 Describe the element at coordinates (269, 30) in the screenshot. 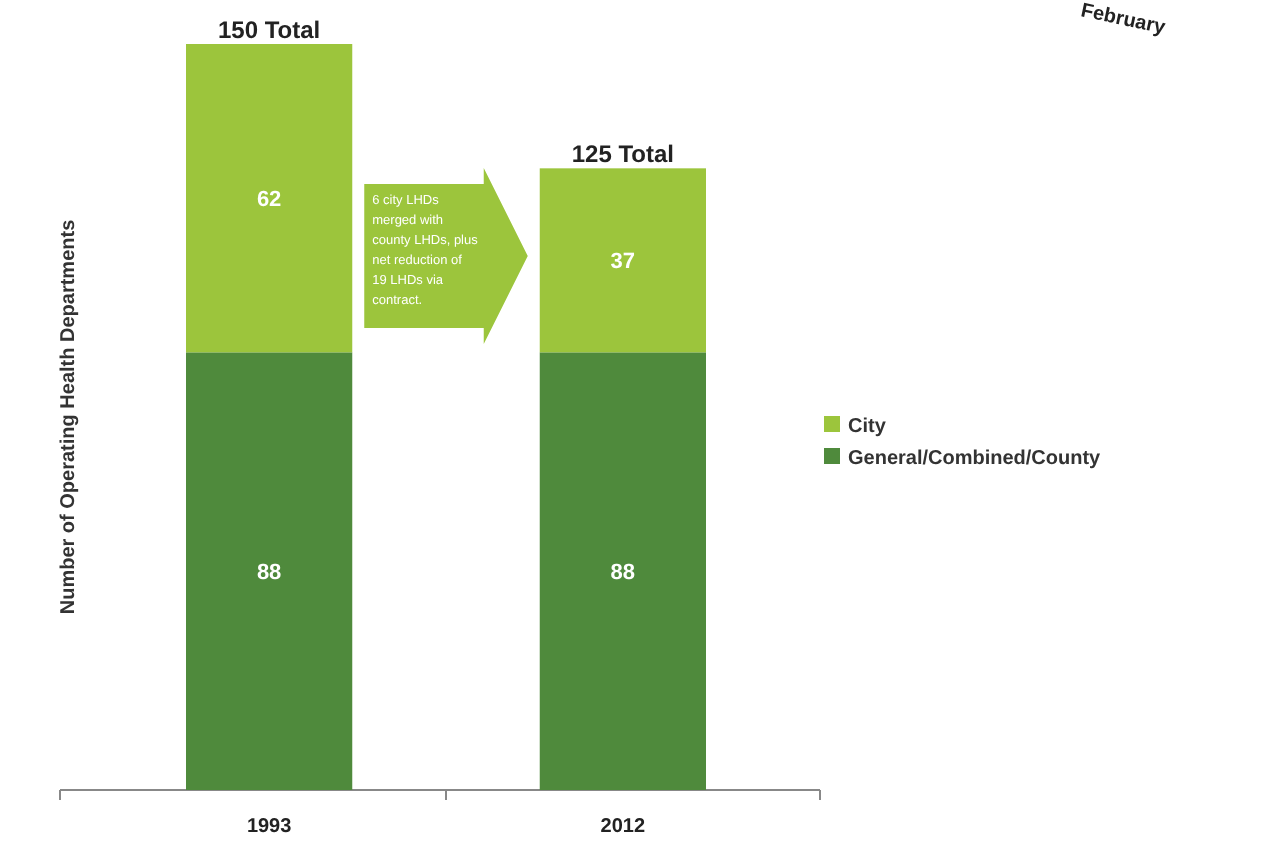

I see `total-label: 150 Total` at that location.